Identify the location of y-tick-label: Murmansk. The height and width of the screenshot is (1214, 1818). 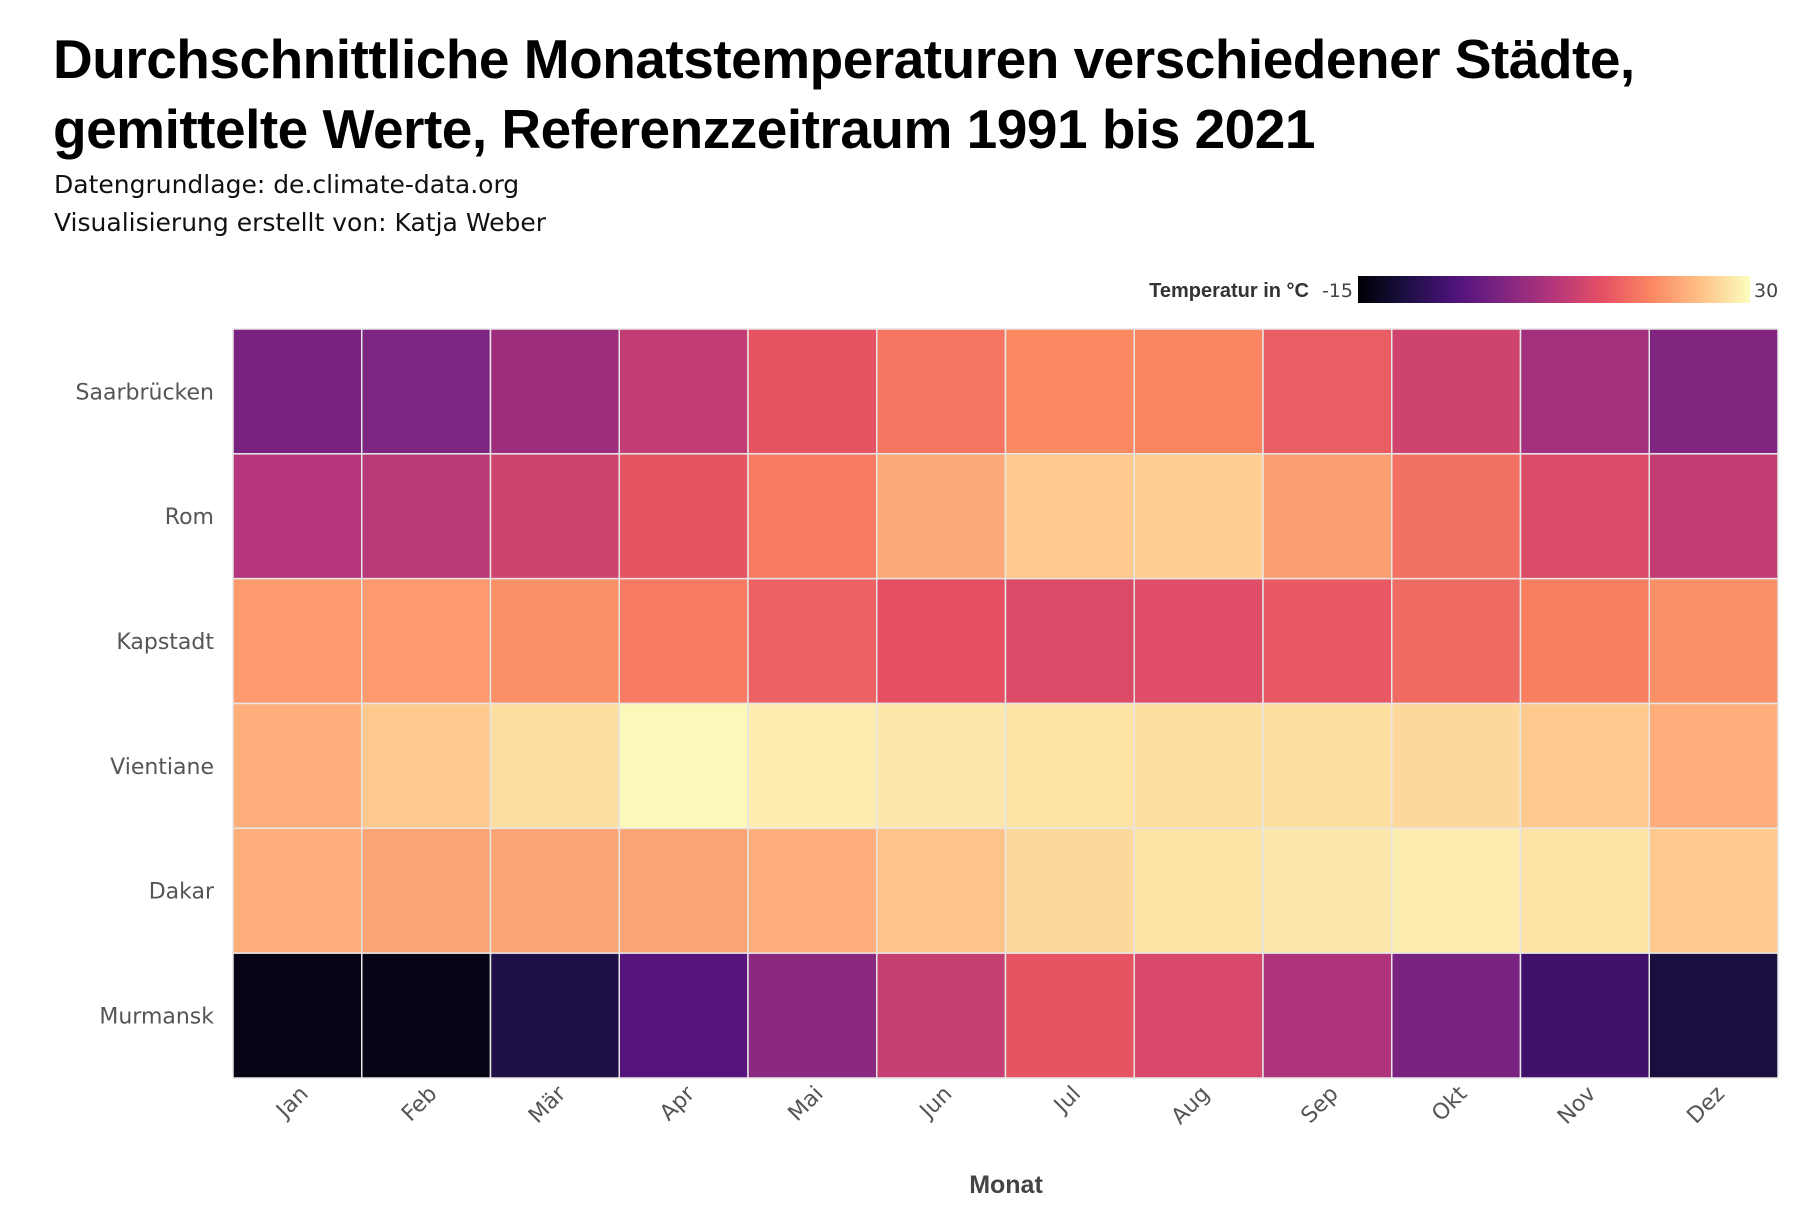
(156, 1017).